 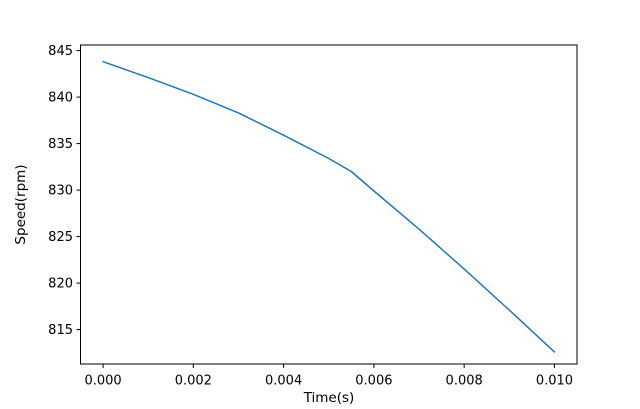 I want to click on y-tick-label: 840, so click(x=60, y=98).